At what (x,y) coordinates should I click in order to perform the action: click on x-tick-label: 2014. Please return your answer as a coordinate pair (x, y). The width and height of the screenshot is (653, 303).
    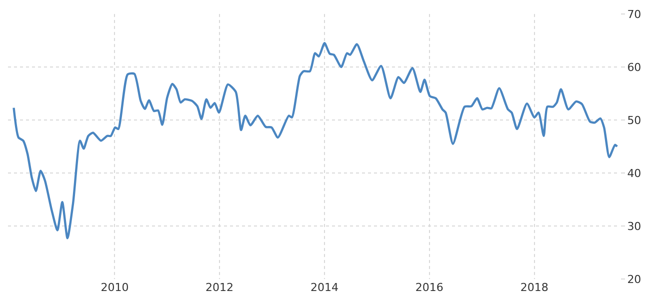
    Looking at the image, I should click on (324, 287).